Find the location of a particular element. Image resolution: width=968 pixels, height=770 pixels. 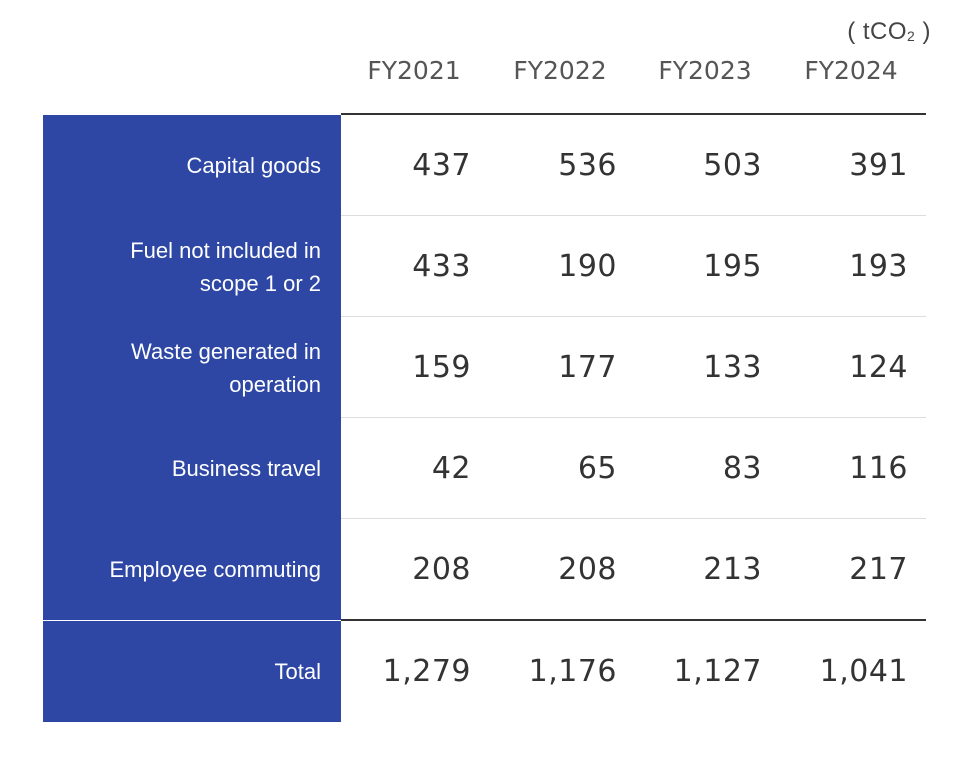

table-top-rule is located at coordinates (633, 114).